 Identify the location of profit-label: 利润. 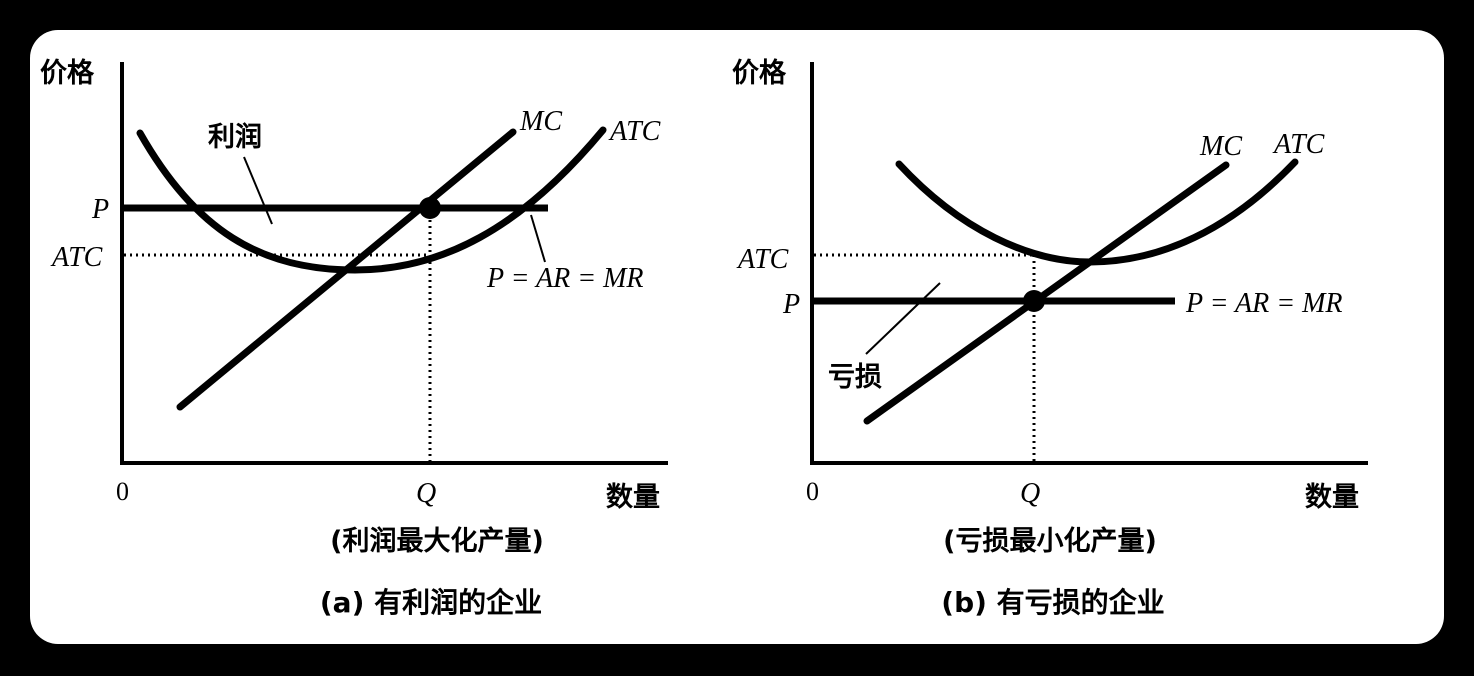
(235, 137).